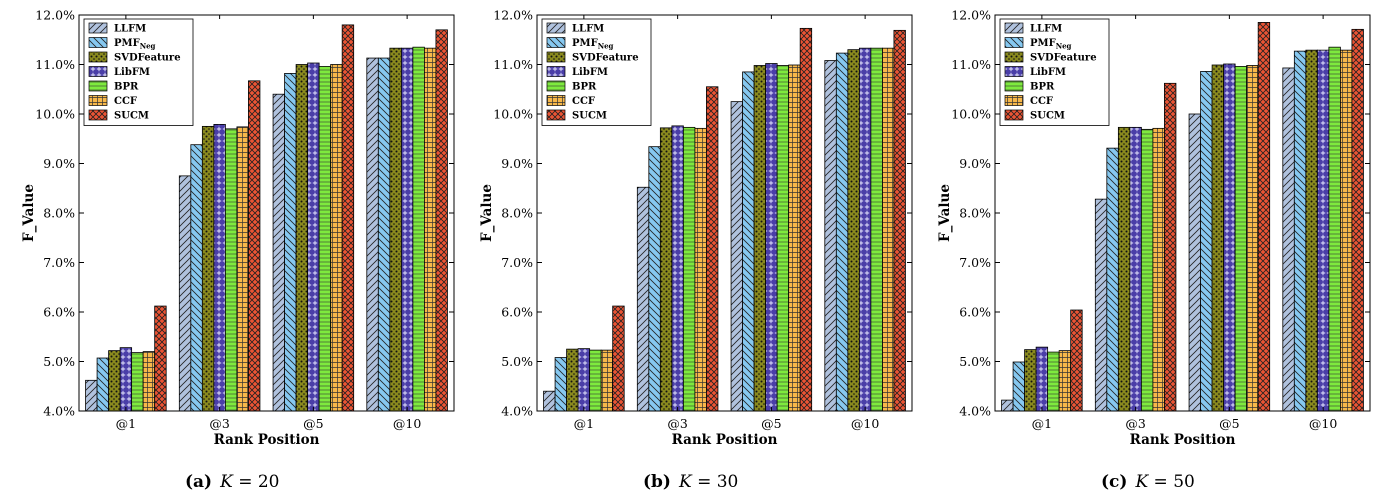 The height and width of the screenshot is (501, 1375). Describe the element at coordinates (98, 86) in the screenshot. I see `legend-swatch-bpr` at that location.